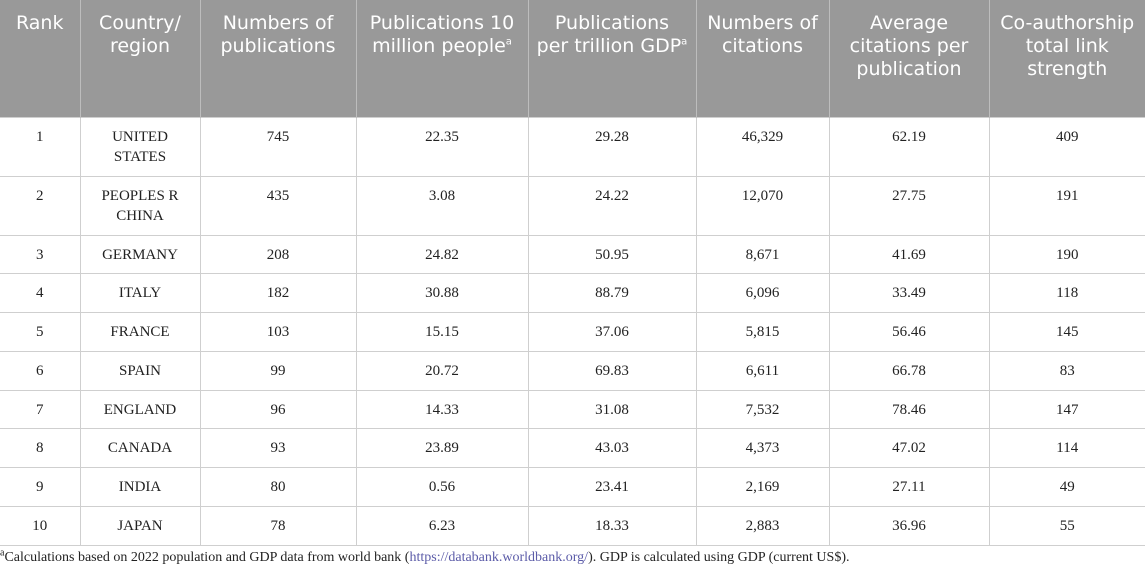  I want to click on table-cell: 23.89, so click(442, 448).